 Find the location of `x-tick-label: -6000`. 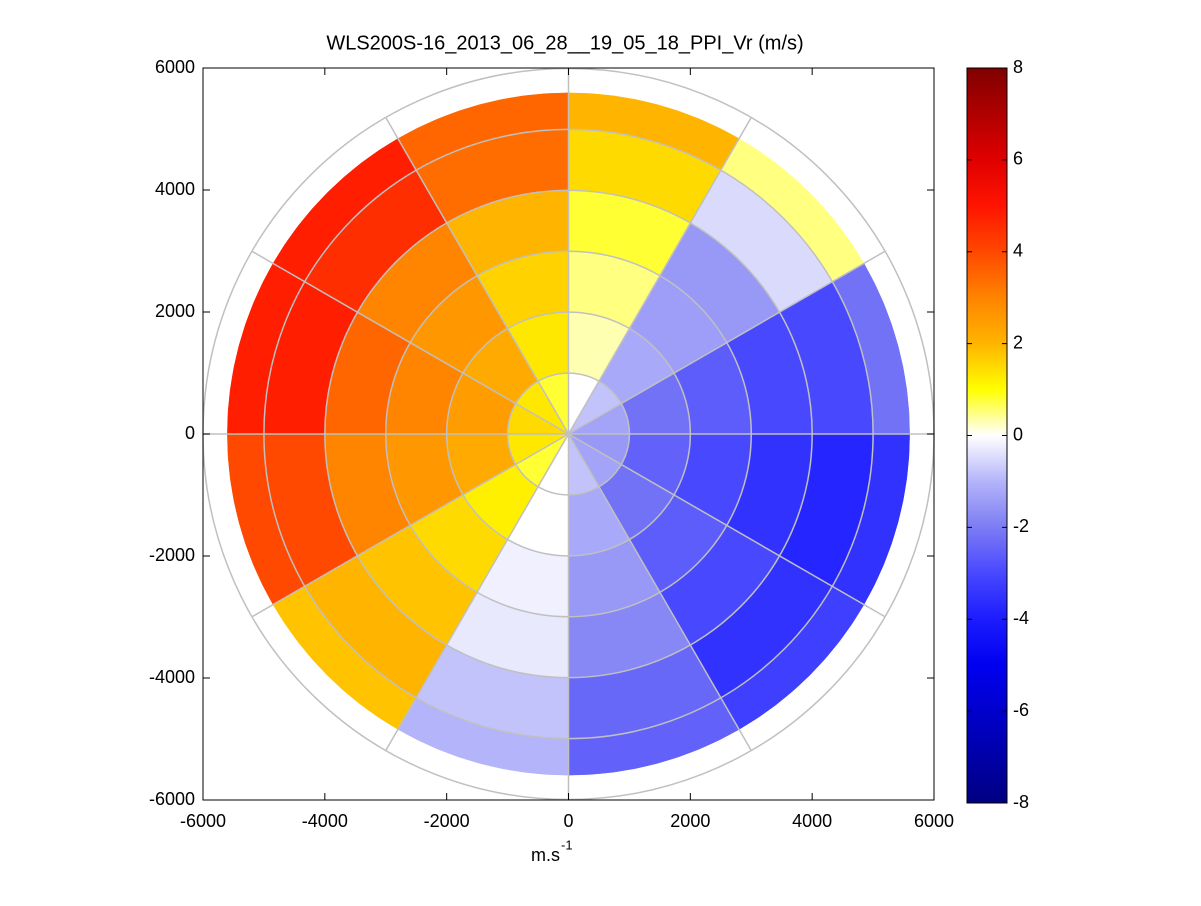

x-tick-label: -6000 is located at coordinates (203, 821).